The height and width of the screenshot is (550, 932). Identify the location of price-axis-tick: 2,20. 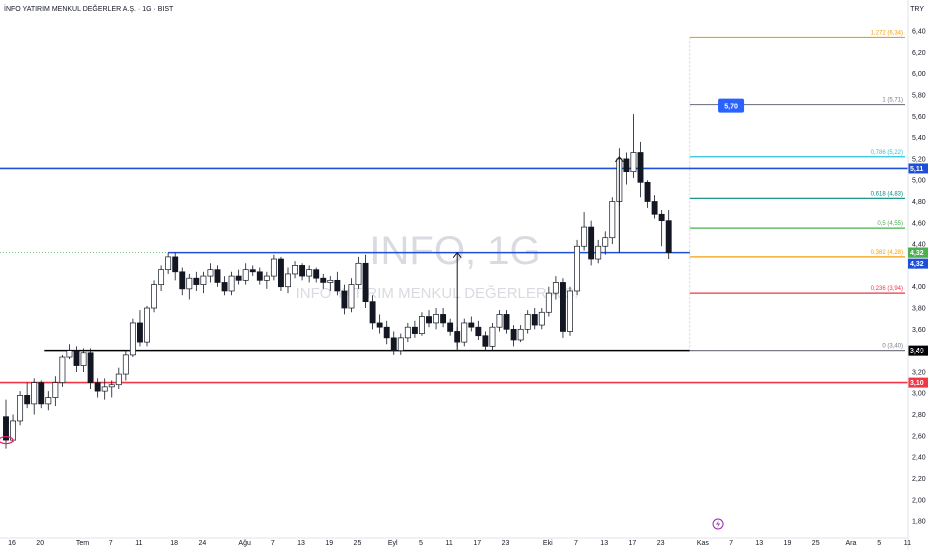
(919, 479).